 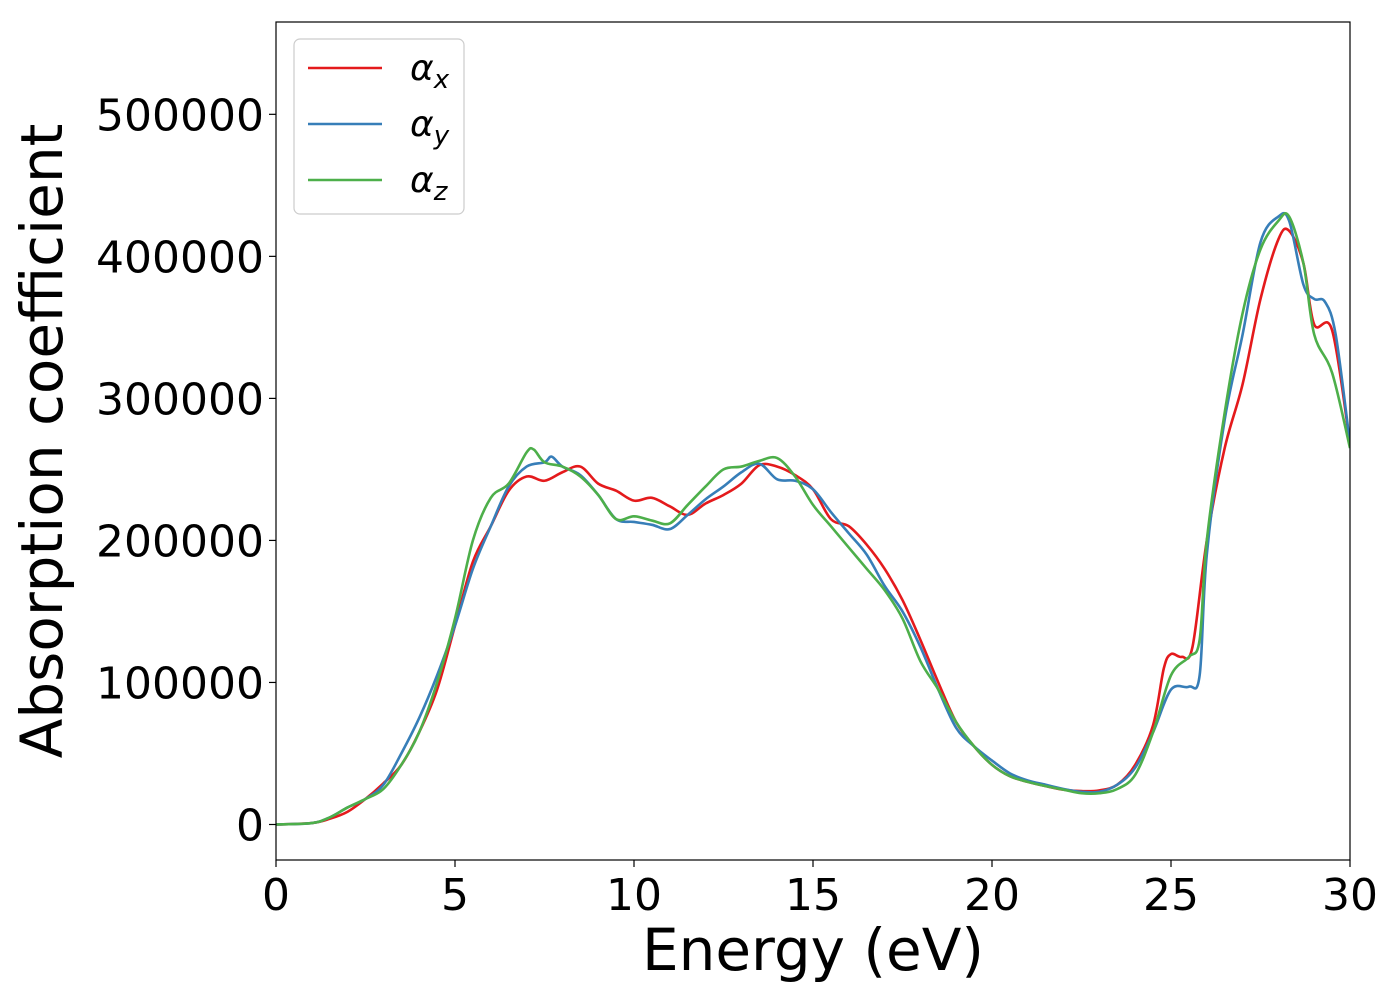 I want to click on y-axis-ticks: 0 100000 200000 300000 400000 500000, so click(x=186, y=470).